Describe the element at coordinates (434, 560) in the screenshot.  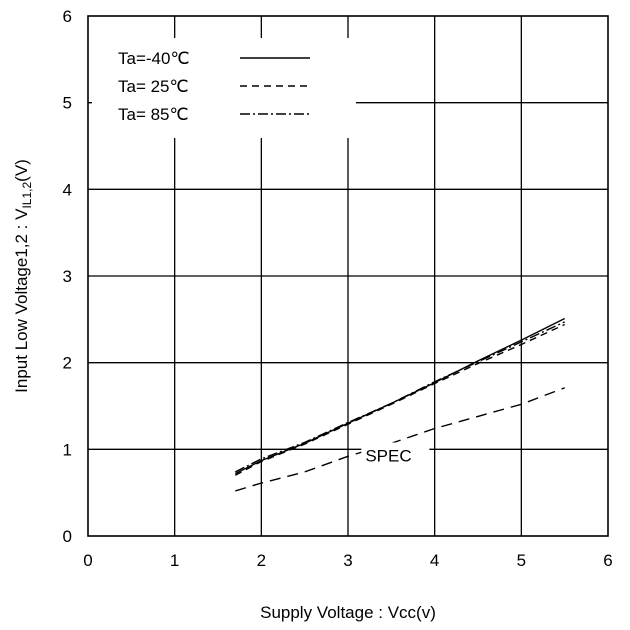
I see `x-tick-label: 4` at that location.